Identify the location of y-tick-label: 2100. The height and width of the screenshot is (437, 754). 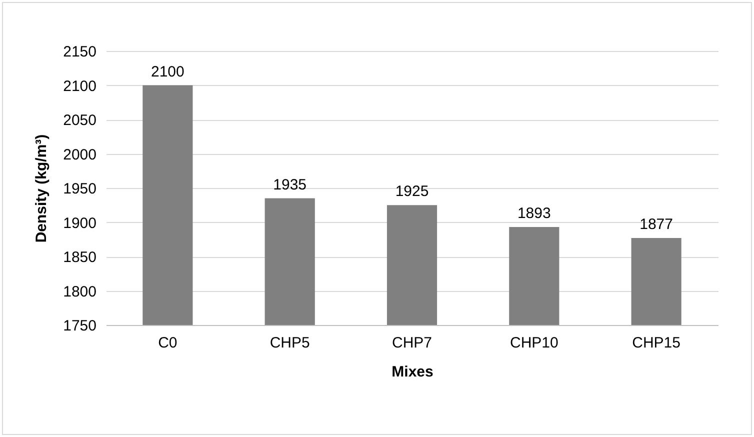
(79, 86).